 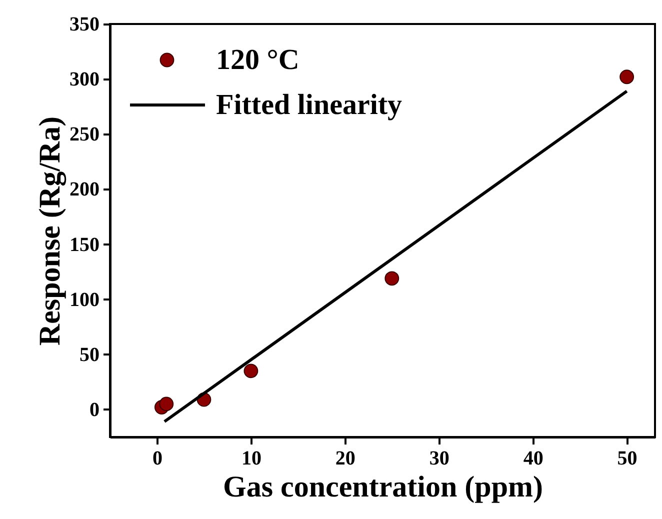 What do you see at coordinates (85, 135) in the screenshot?
I see `y-tick-label: 250` at bounding box center [85, 135].